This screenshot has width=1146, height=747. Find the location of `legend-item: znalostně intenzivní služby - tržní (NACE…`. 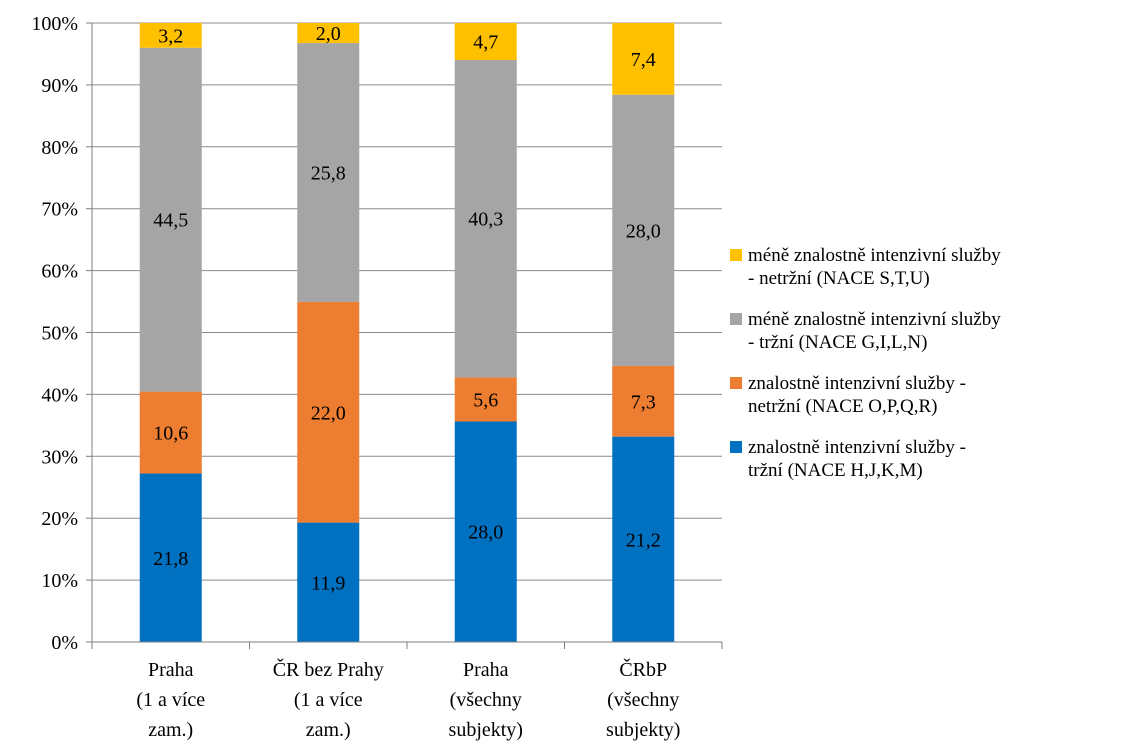

legend-item: znalostně intenzivní služby - tržní (NACE… is located at coordinates (936, 459).